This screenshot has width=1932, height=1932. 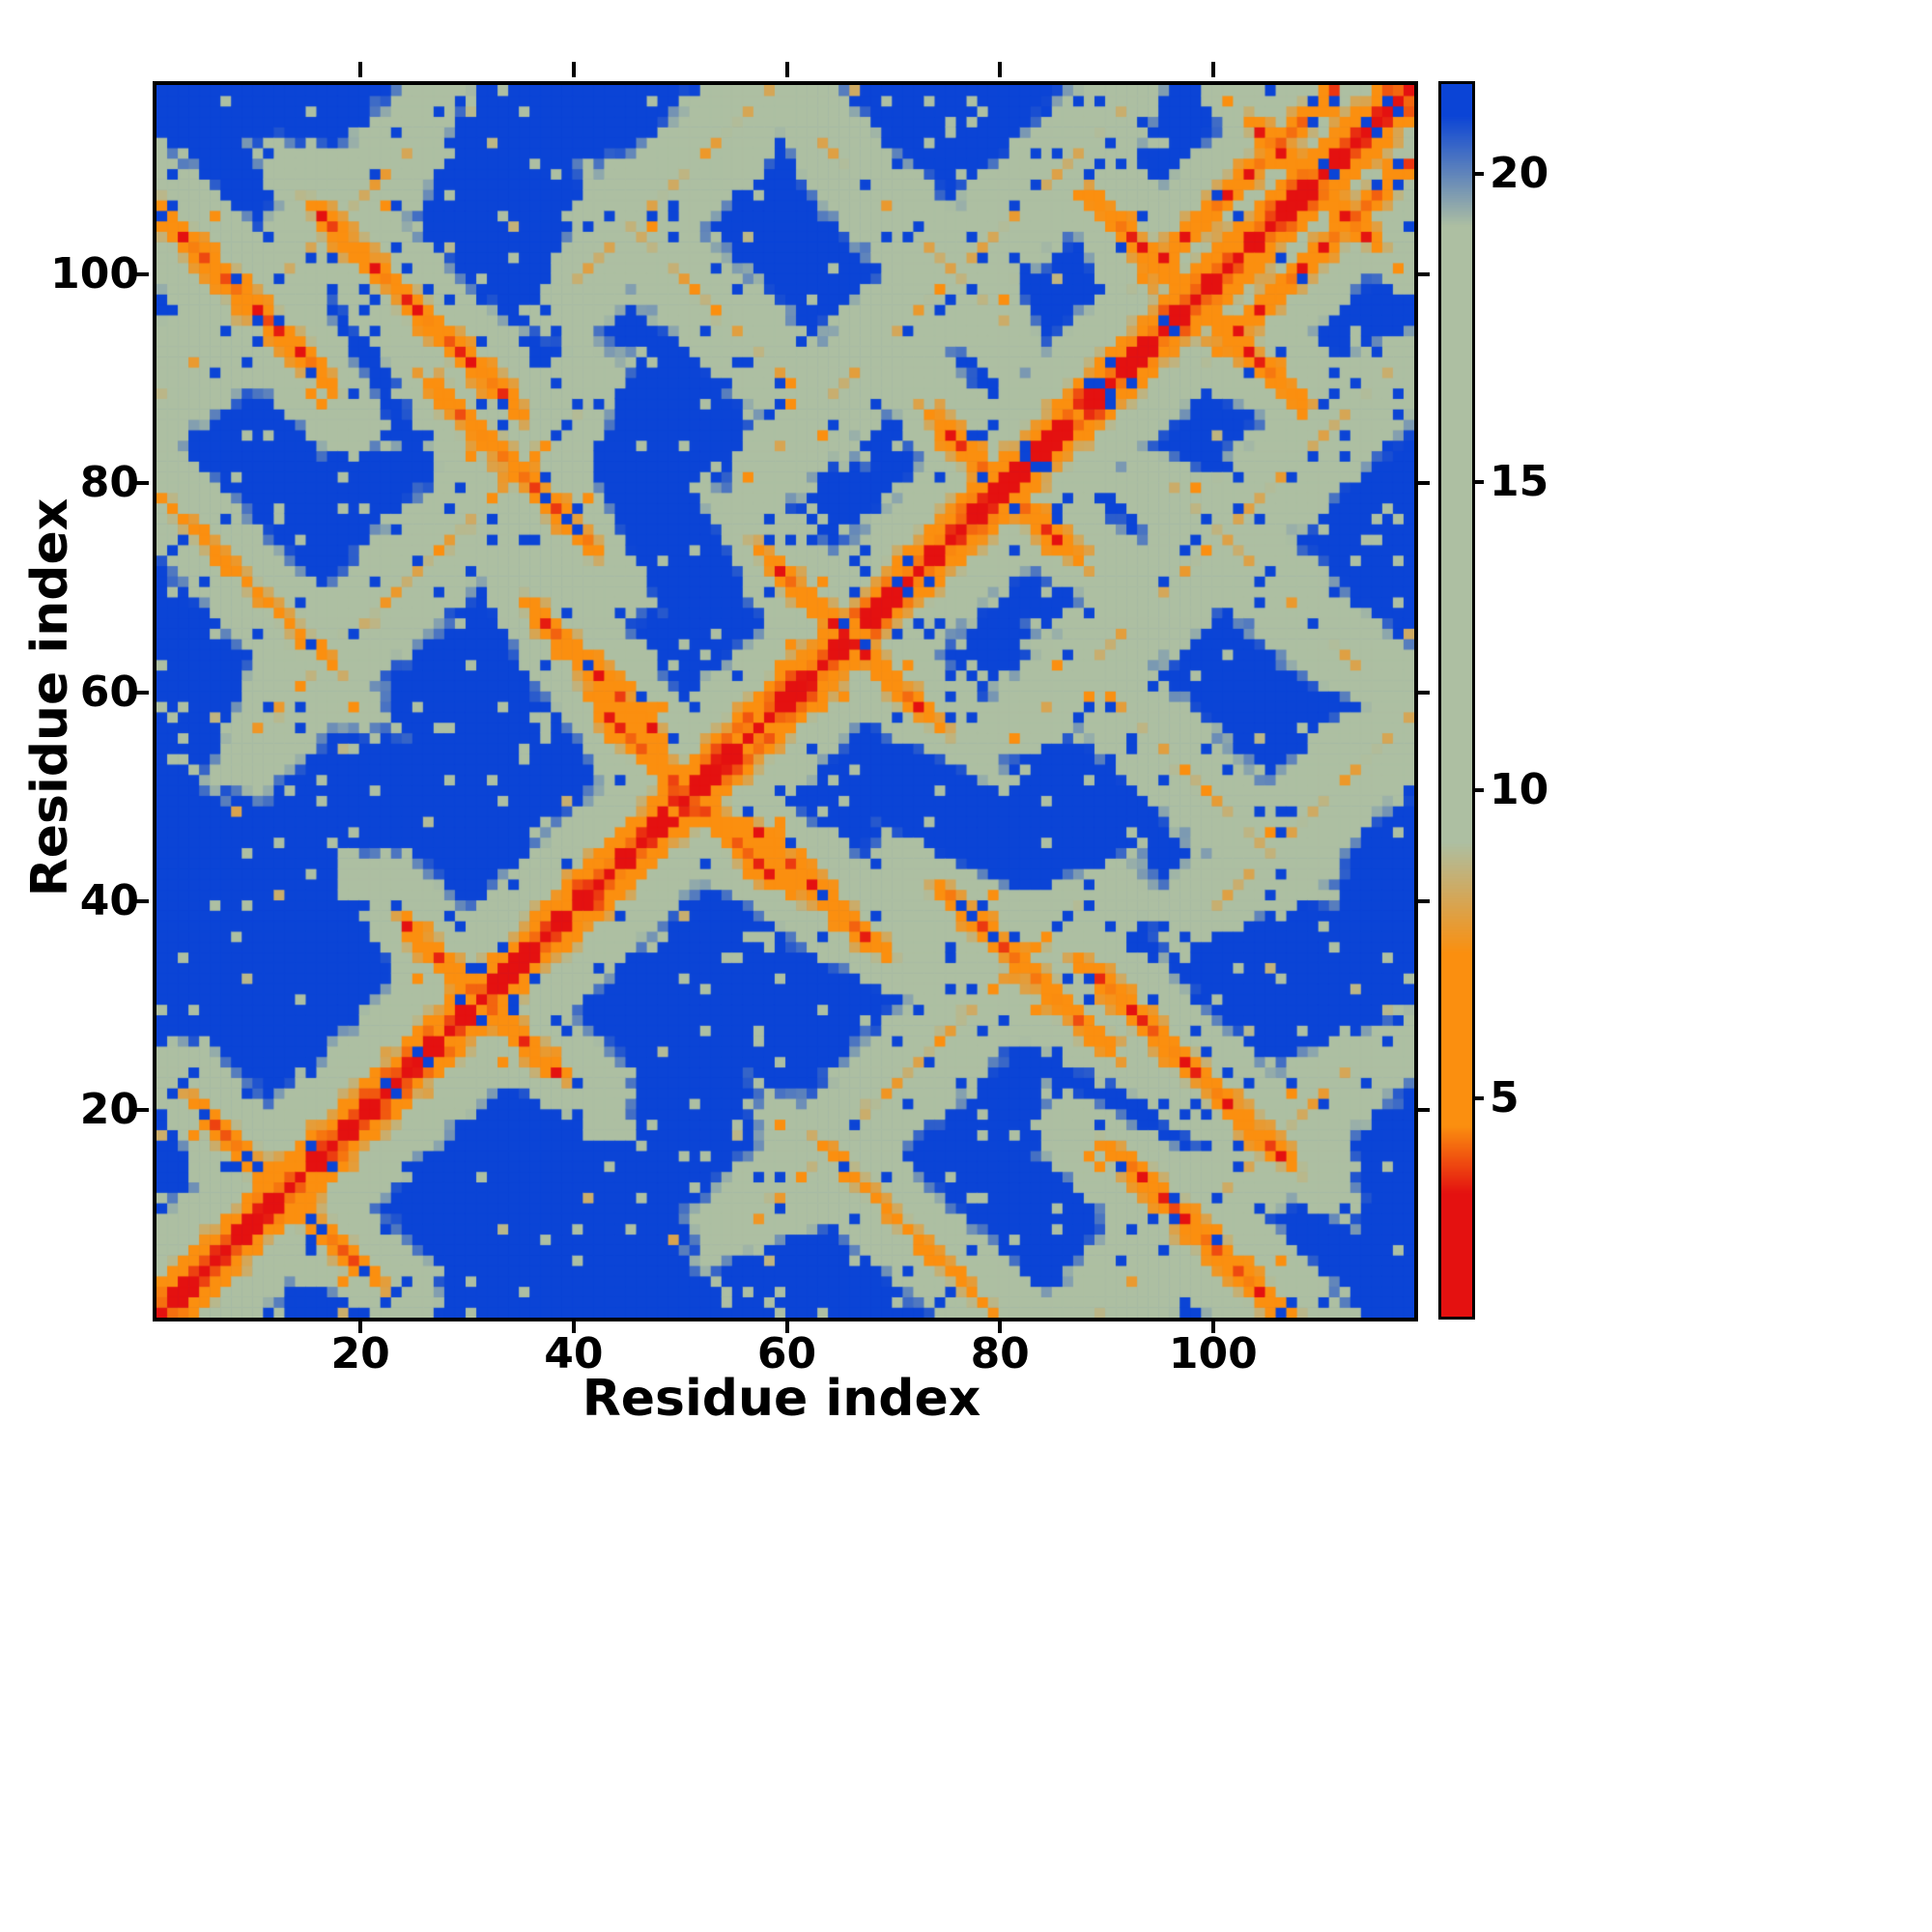 I want to click on x-tick-label: 100, so click(x=1213, y=1353).